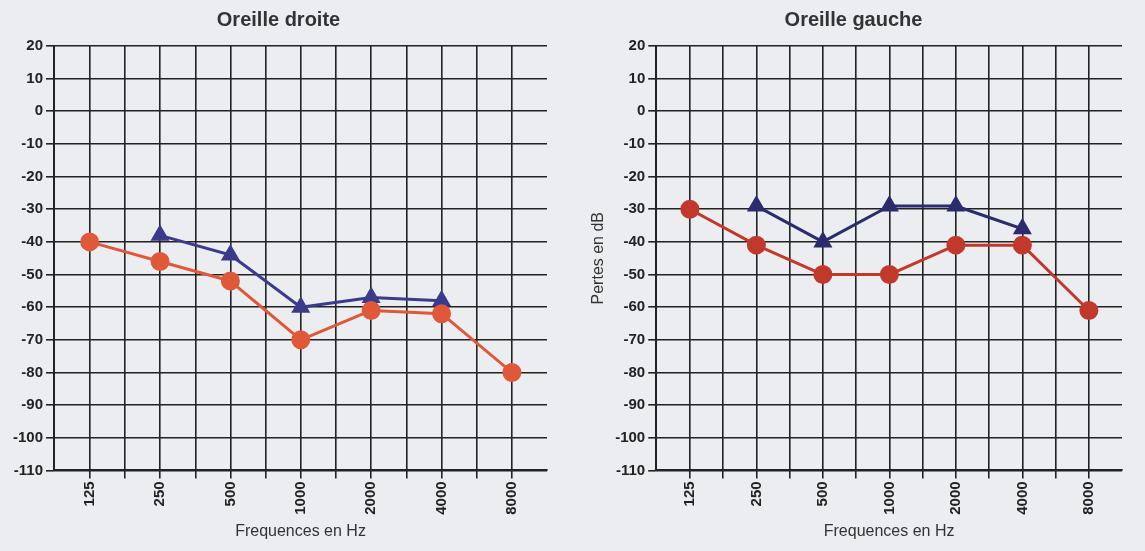 This screenshot has width=1145, height=551. Describe the element at coordinates (278, 18) in the screenshot. I see `chart-title: Oreille droite` at that location.